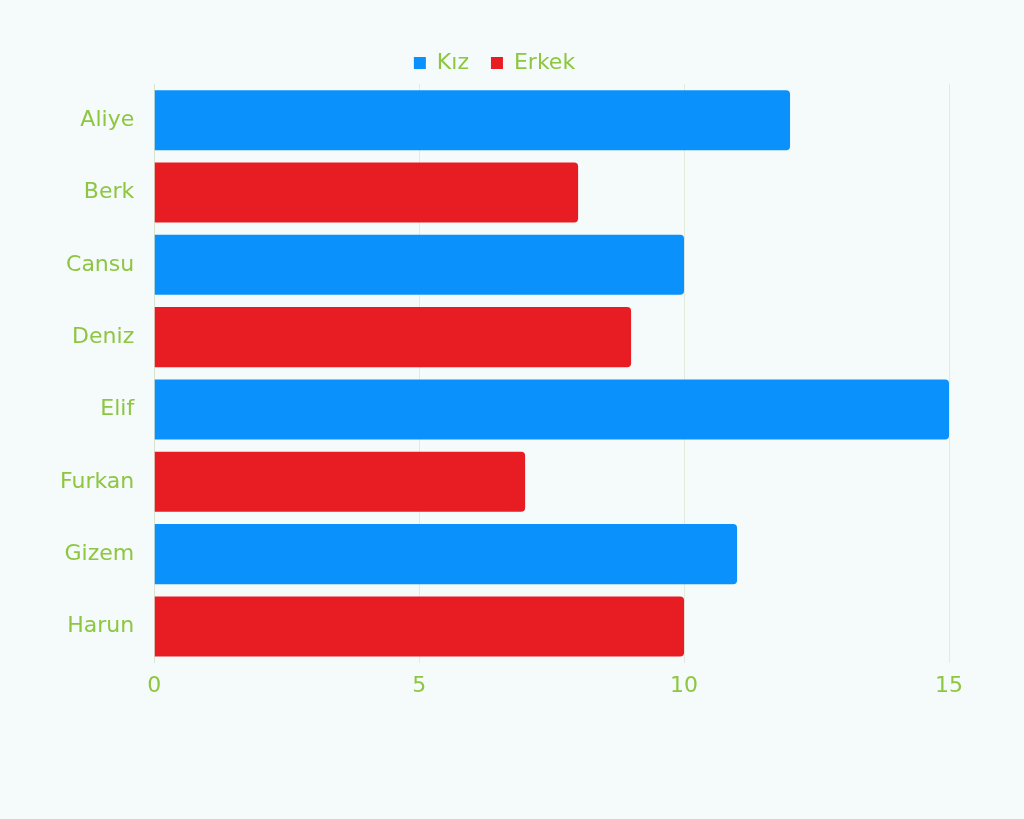  What do you see at coordinates (109, 191) in the screenshot?
I see `y-tick-label: Berk` at bounding box center [109, 191].